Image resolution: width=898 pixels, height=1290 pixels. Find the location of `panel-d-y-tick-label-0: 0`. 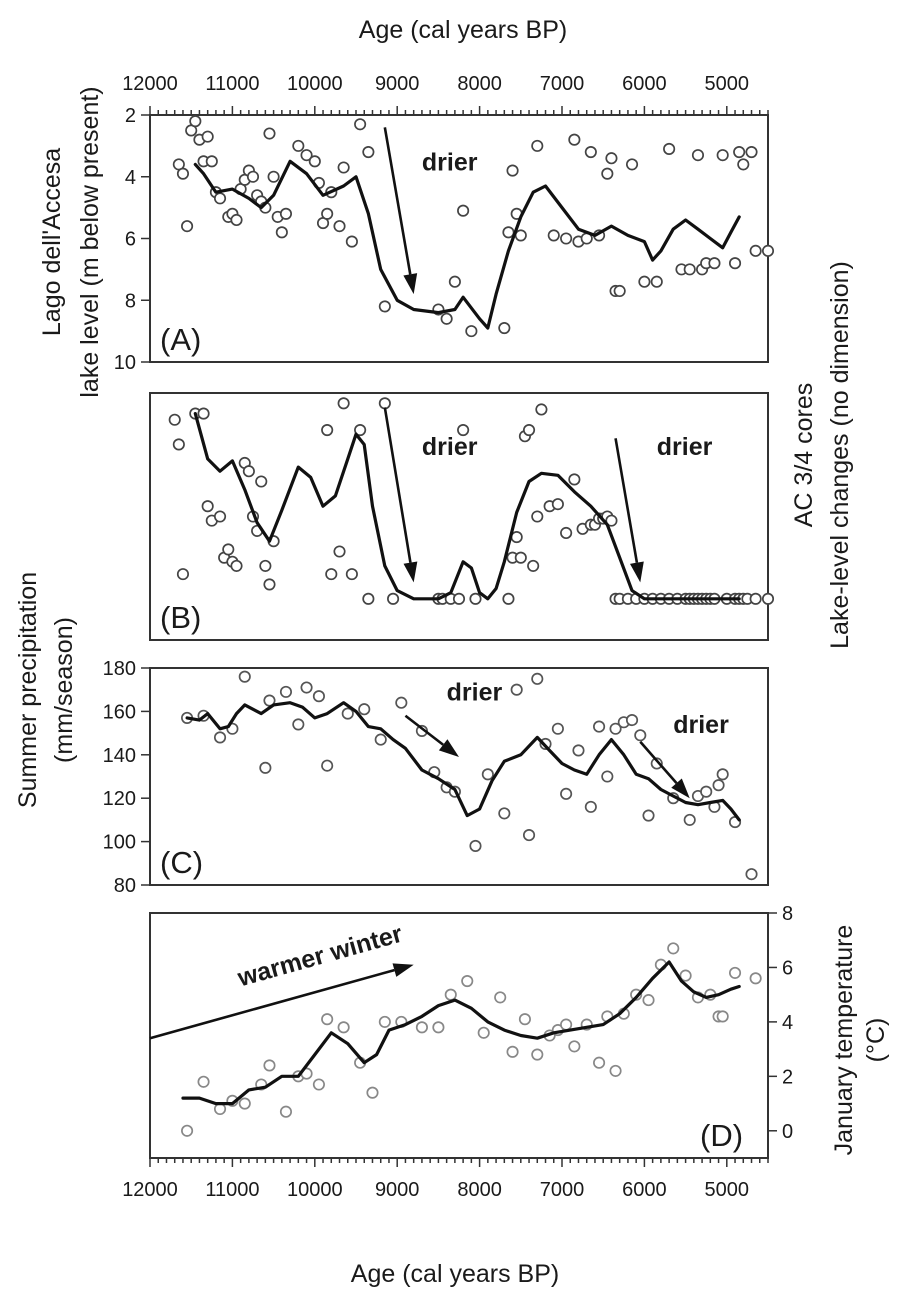

panel-d-y-tick-label-0: 0 is located at coordinates (787, 1132).